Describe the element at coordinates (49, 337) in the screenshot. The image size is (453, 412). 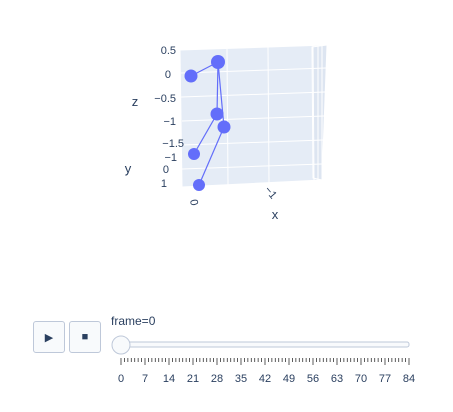
I see `play-button: ▶` at that location.